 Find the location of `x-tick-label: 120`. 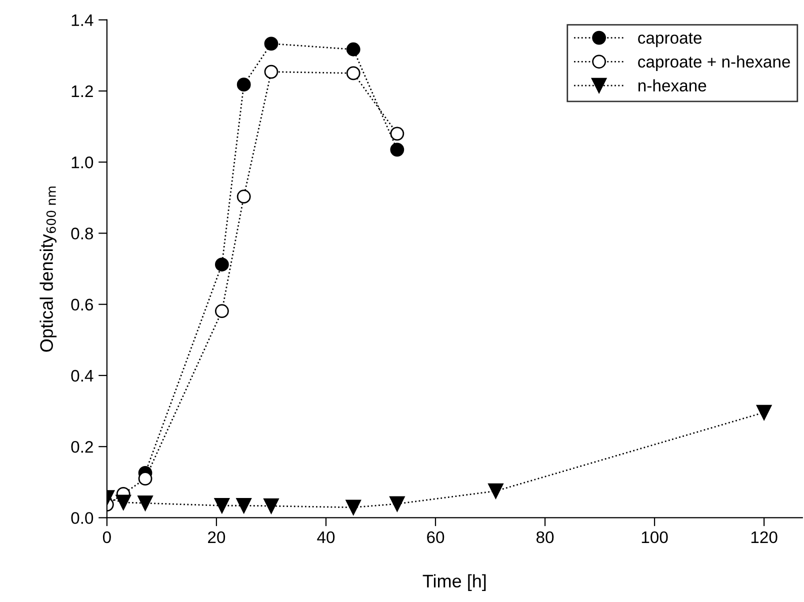

x-tick-label: 120 is located at coordinates (764, 537).